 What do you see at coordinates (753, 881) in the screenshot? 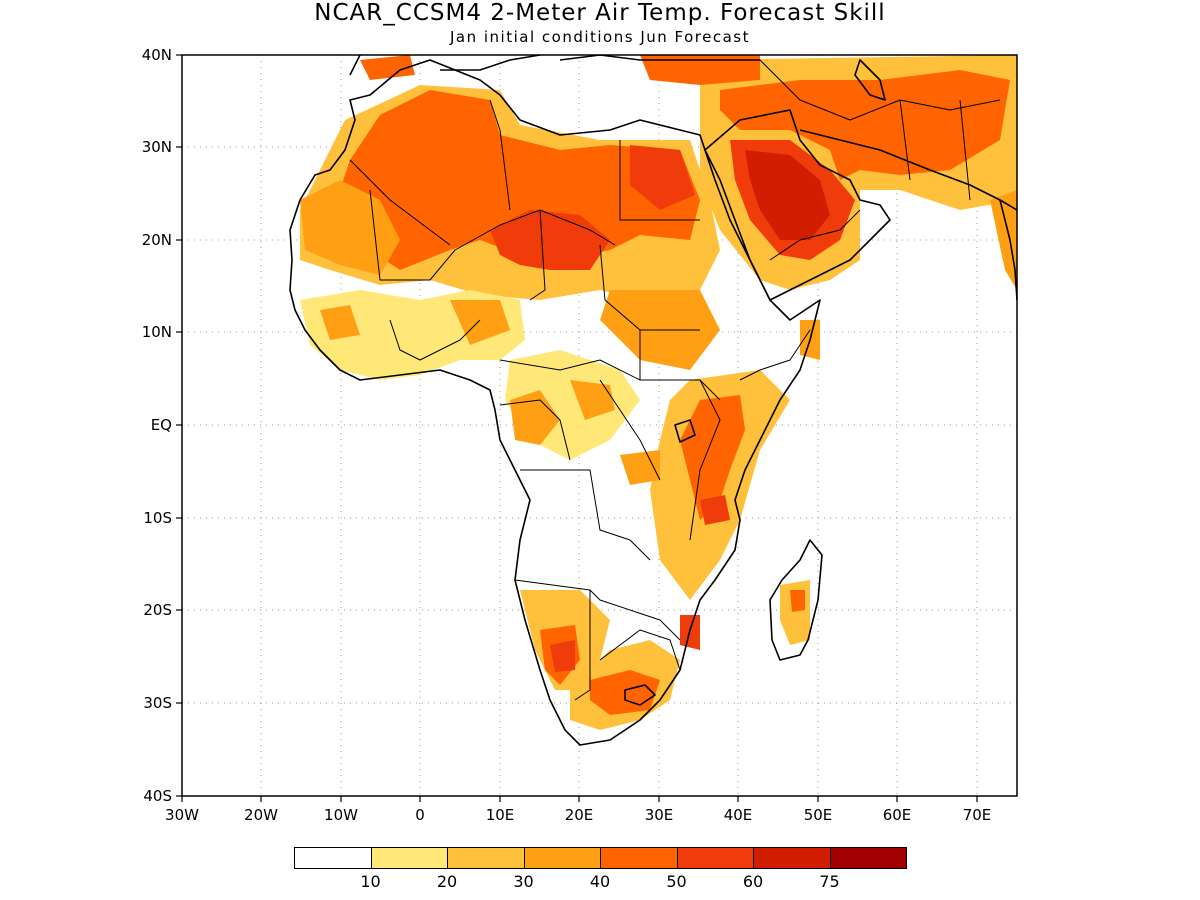
I see `colorbar-label: 60` at bounding box center [753, 881].